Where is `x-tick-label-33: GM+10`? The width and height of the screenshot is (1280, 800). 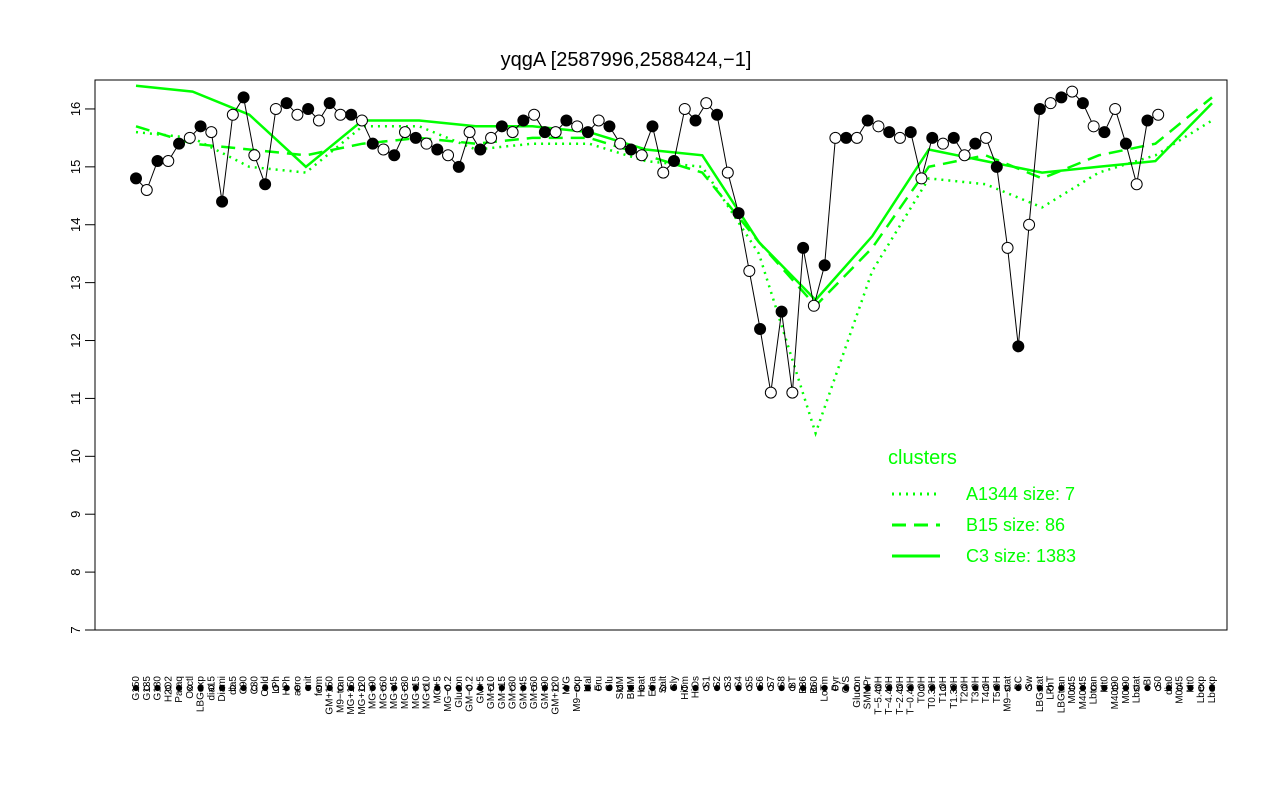
x-tick-label-33: GM+10 is located at coordinates (491, 693).